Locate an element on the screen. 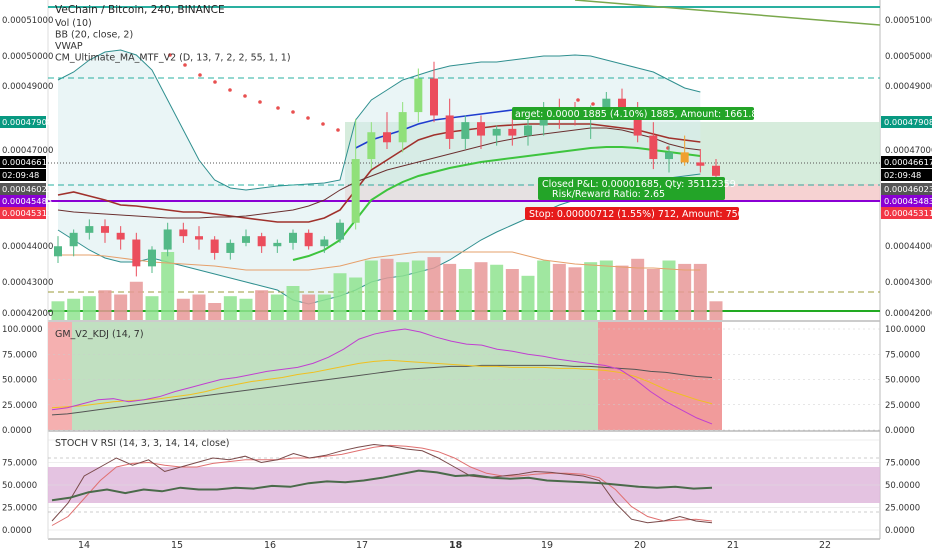 The height and width of the screenshot is (550, 932). moving-average-green is located at coordinates (496, 203).